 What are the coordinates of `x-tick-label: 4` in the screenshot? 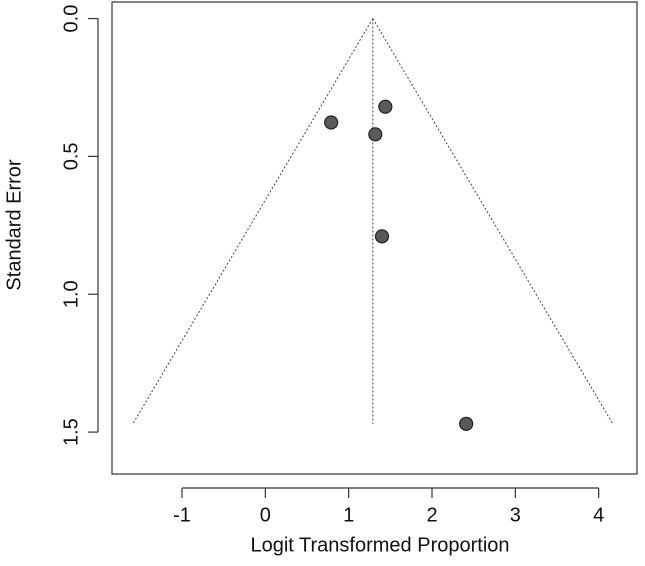 It's located at (598, 515).